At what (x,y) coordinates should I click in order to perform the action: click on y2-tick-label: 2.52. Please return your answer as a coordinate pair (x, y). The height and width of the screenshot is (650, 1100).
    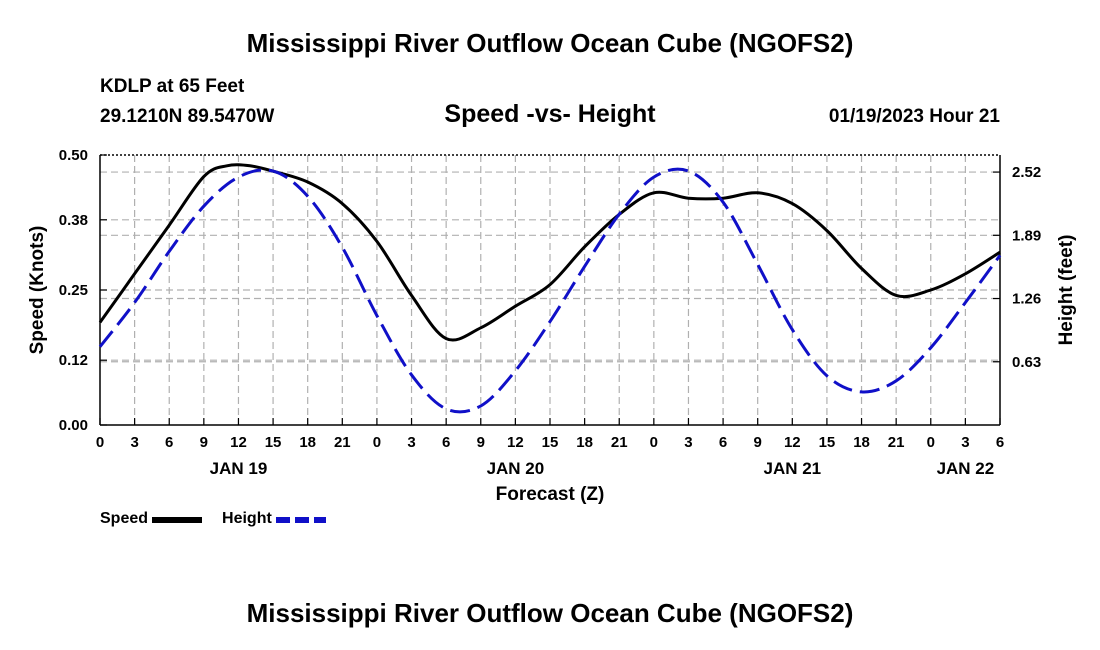
    Looking at the image, I should click on (1026, 172).